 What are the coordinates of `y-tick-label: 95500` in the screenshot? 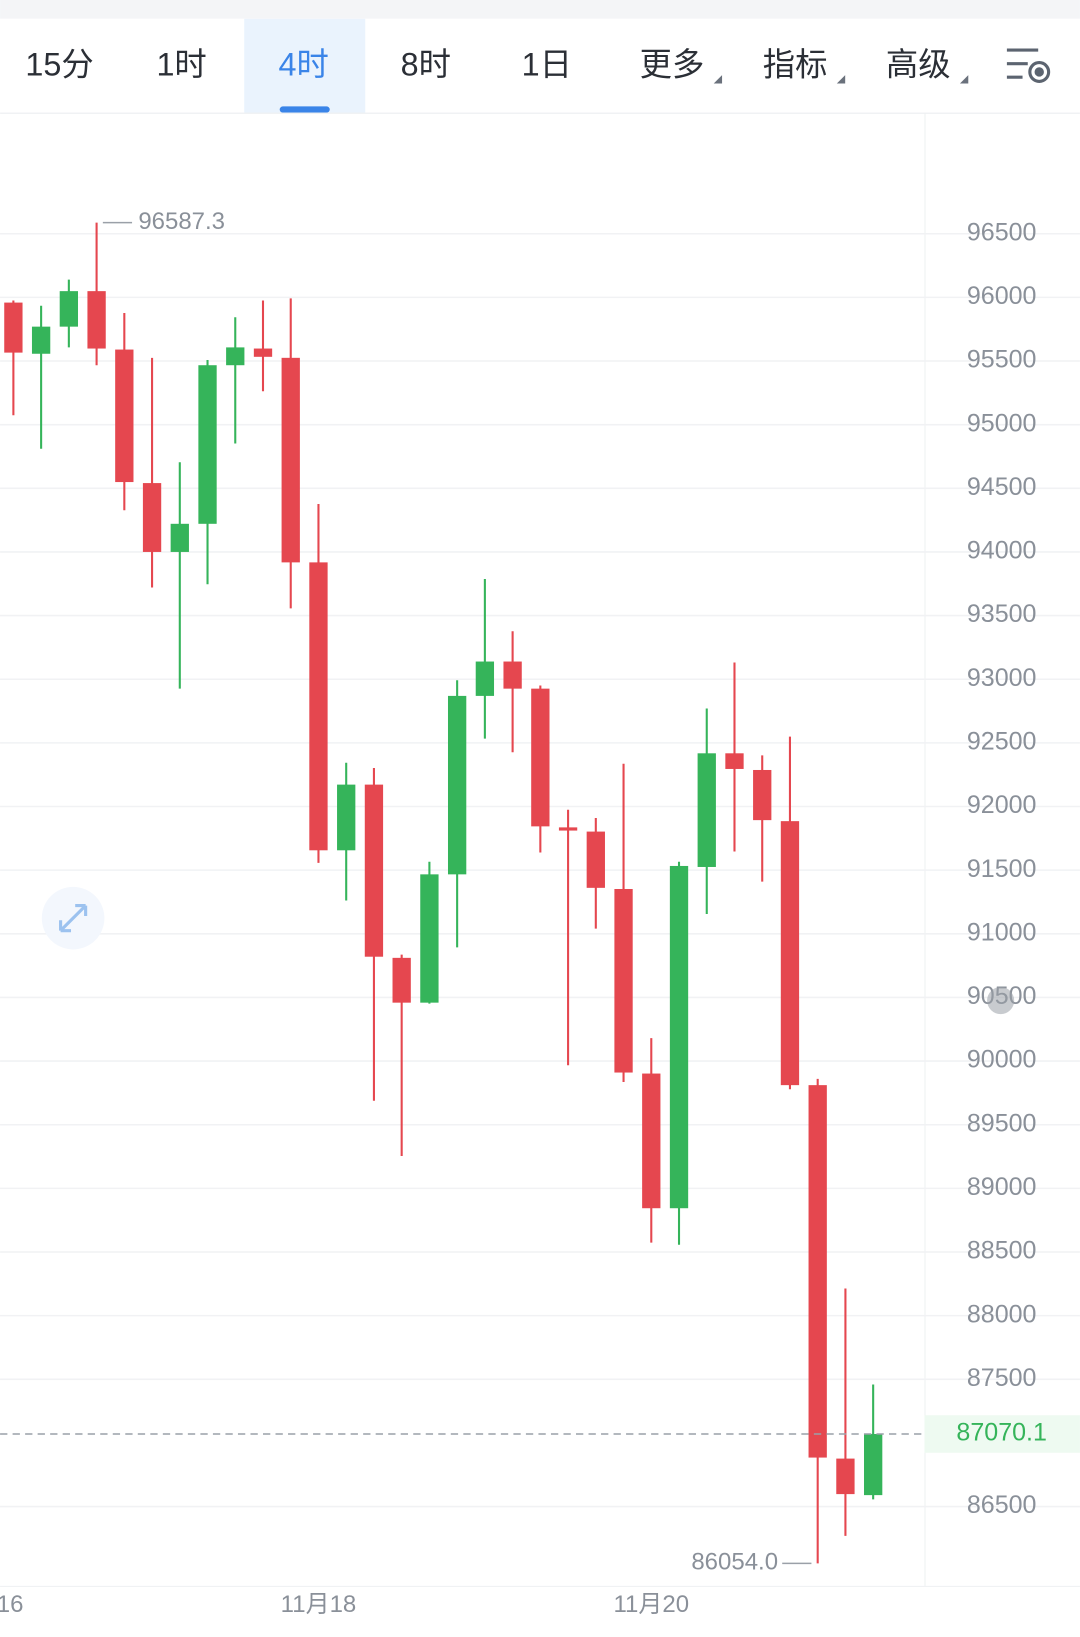 It's located at (1002, 360).